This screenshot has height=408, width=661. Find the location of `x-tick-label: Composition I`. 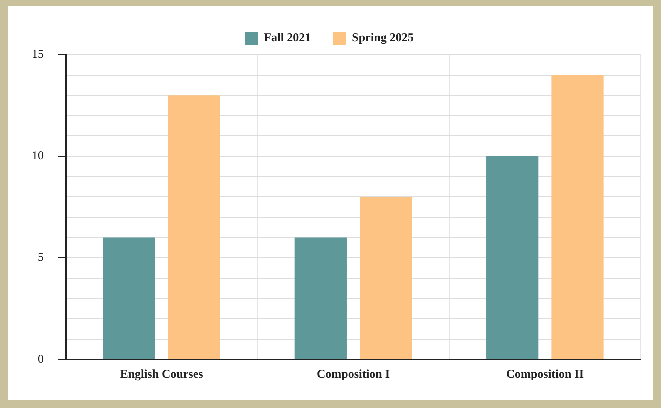

x-tick-label: Composition I is located at coordinates (353, 373).